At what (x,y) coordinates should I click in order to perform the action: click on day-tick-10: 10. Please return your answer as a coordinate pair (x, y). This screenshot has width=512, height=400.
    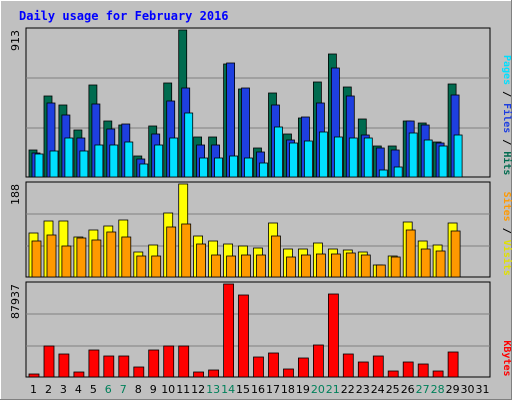
    Looking at the image, I should click on (168, 389).